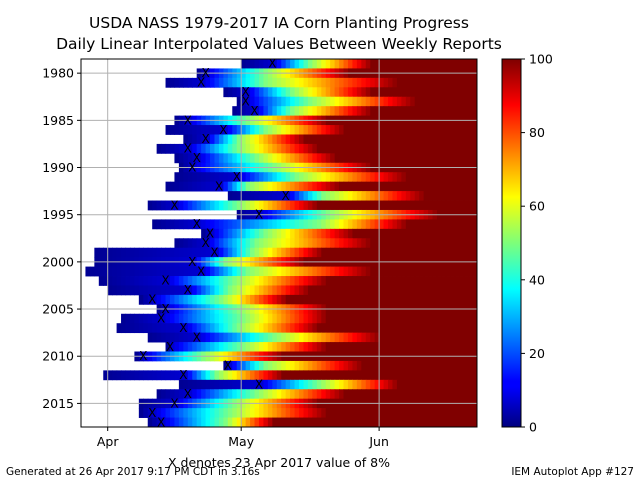  Describe the element at coordinates (299, 318) in the screenshot. I see `heatmap-row` at that location.